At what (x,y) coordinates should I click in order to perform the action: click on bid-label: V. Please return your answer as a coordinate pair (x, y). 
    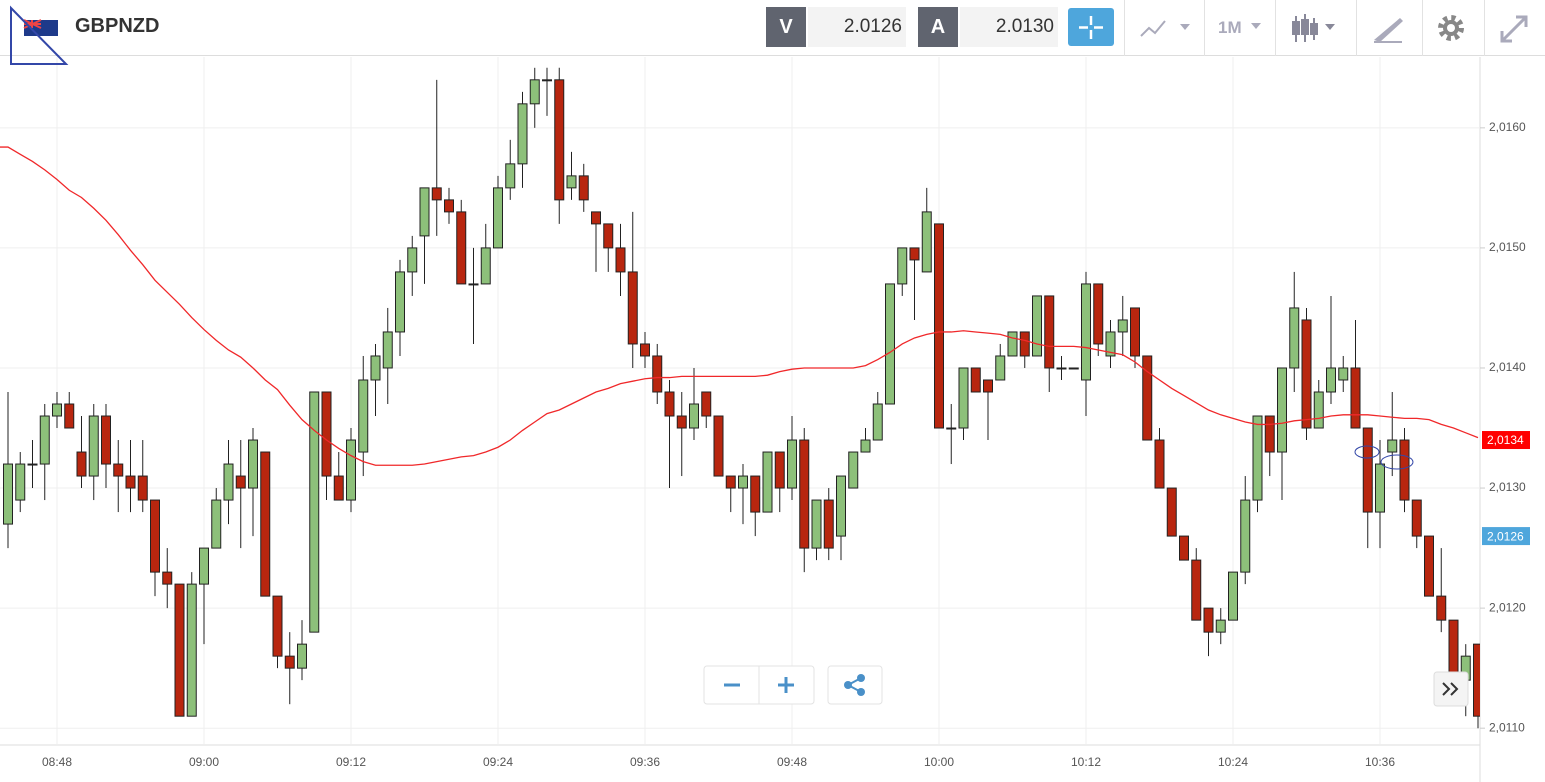
    Looking at the image, I should click on (786, 27).